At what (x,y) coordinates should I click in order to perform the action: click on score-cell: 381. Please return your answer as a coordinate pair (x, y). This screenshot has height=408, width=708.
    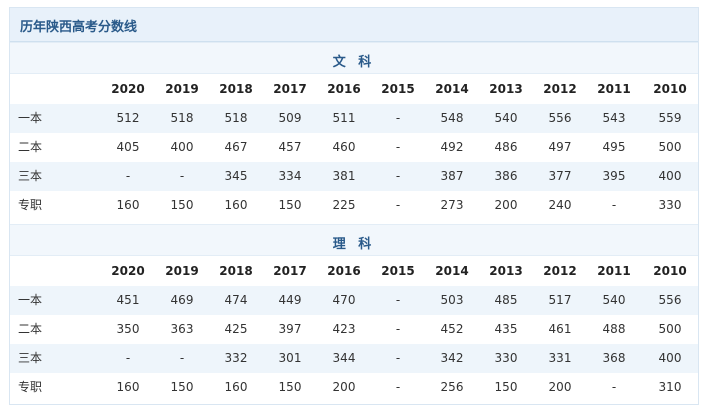
    Looking at the image, I should click on (344, 176).